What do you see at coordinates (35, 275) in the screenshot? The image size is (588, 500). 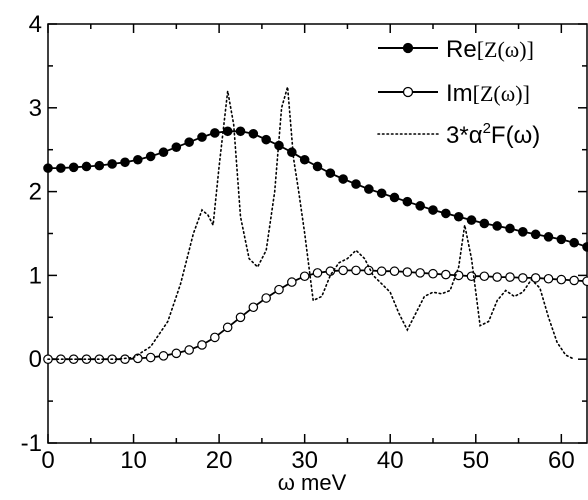 I see `y-tick-label: 1` at bounding box center [35, 275].